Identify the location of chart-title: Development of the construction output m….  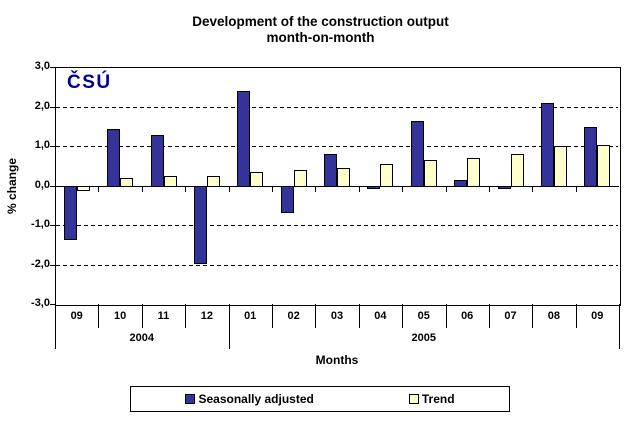
(320, 30).